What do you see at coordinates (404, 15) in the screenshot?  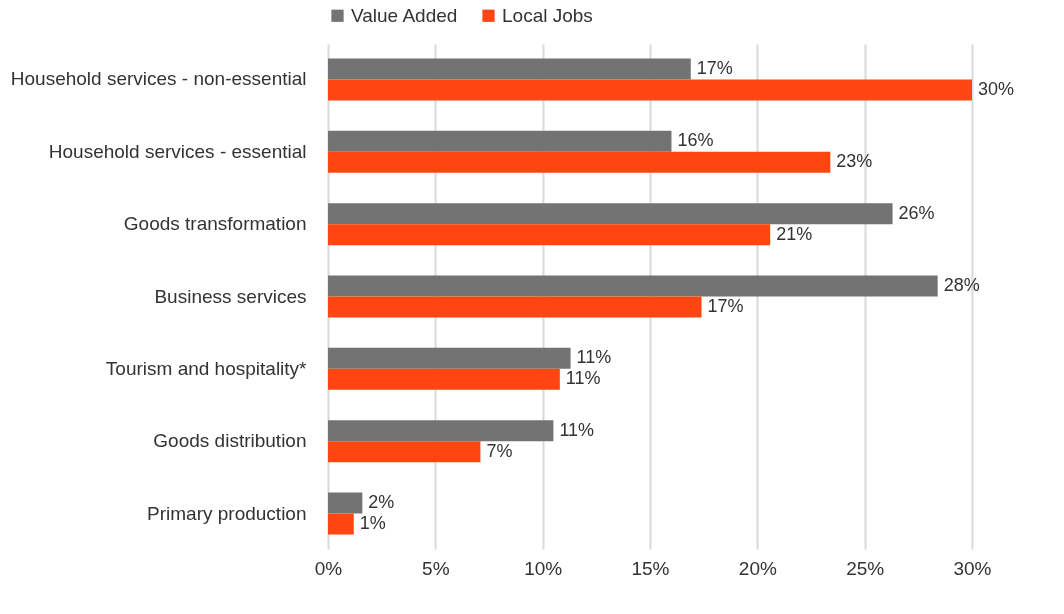 I see `legend-label: Value Added` at bounding box center [404, 15].